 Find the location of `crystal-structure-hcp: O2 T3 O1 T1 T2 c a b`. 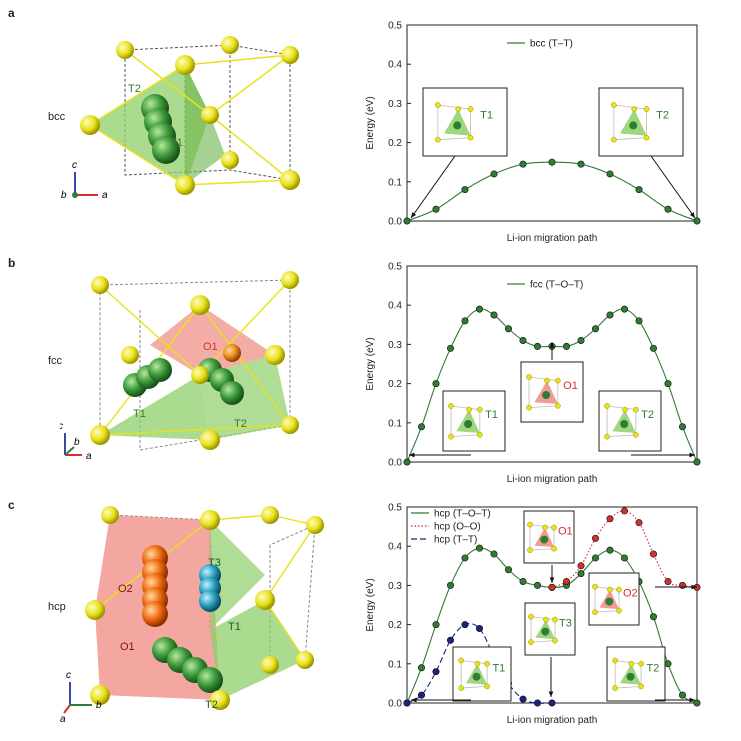

crystal-structure-hcp: O2 T3 O1 T1 T2 c a b is located at coordinates (192, 615).